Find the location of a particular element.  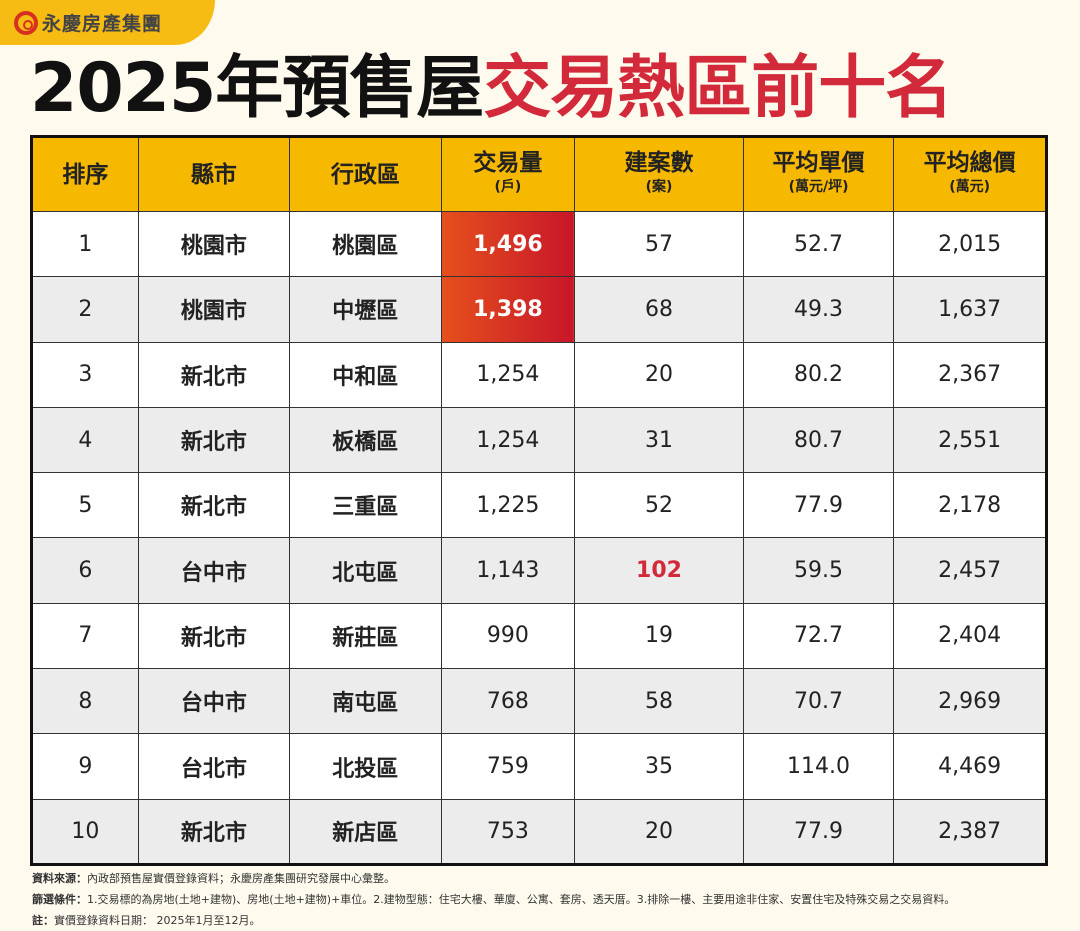

footnote: 註：實價登錄資料日期： 2025年1月至12月。 is located at coordinates (493, 920).